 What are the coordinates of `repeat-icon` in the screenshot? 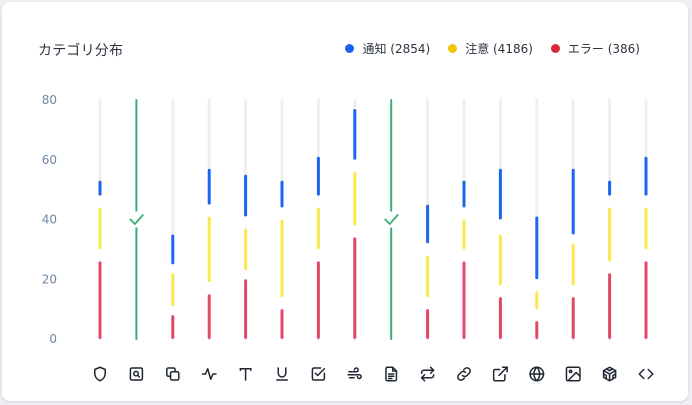 It's located at (427, 374).